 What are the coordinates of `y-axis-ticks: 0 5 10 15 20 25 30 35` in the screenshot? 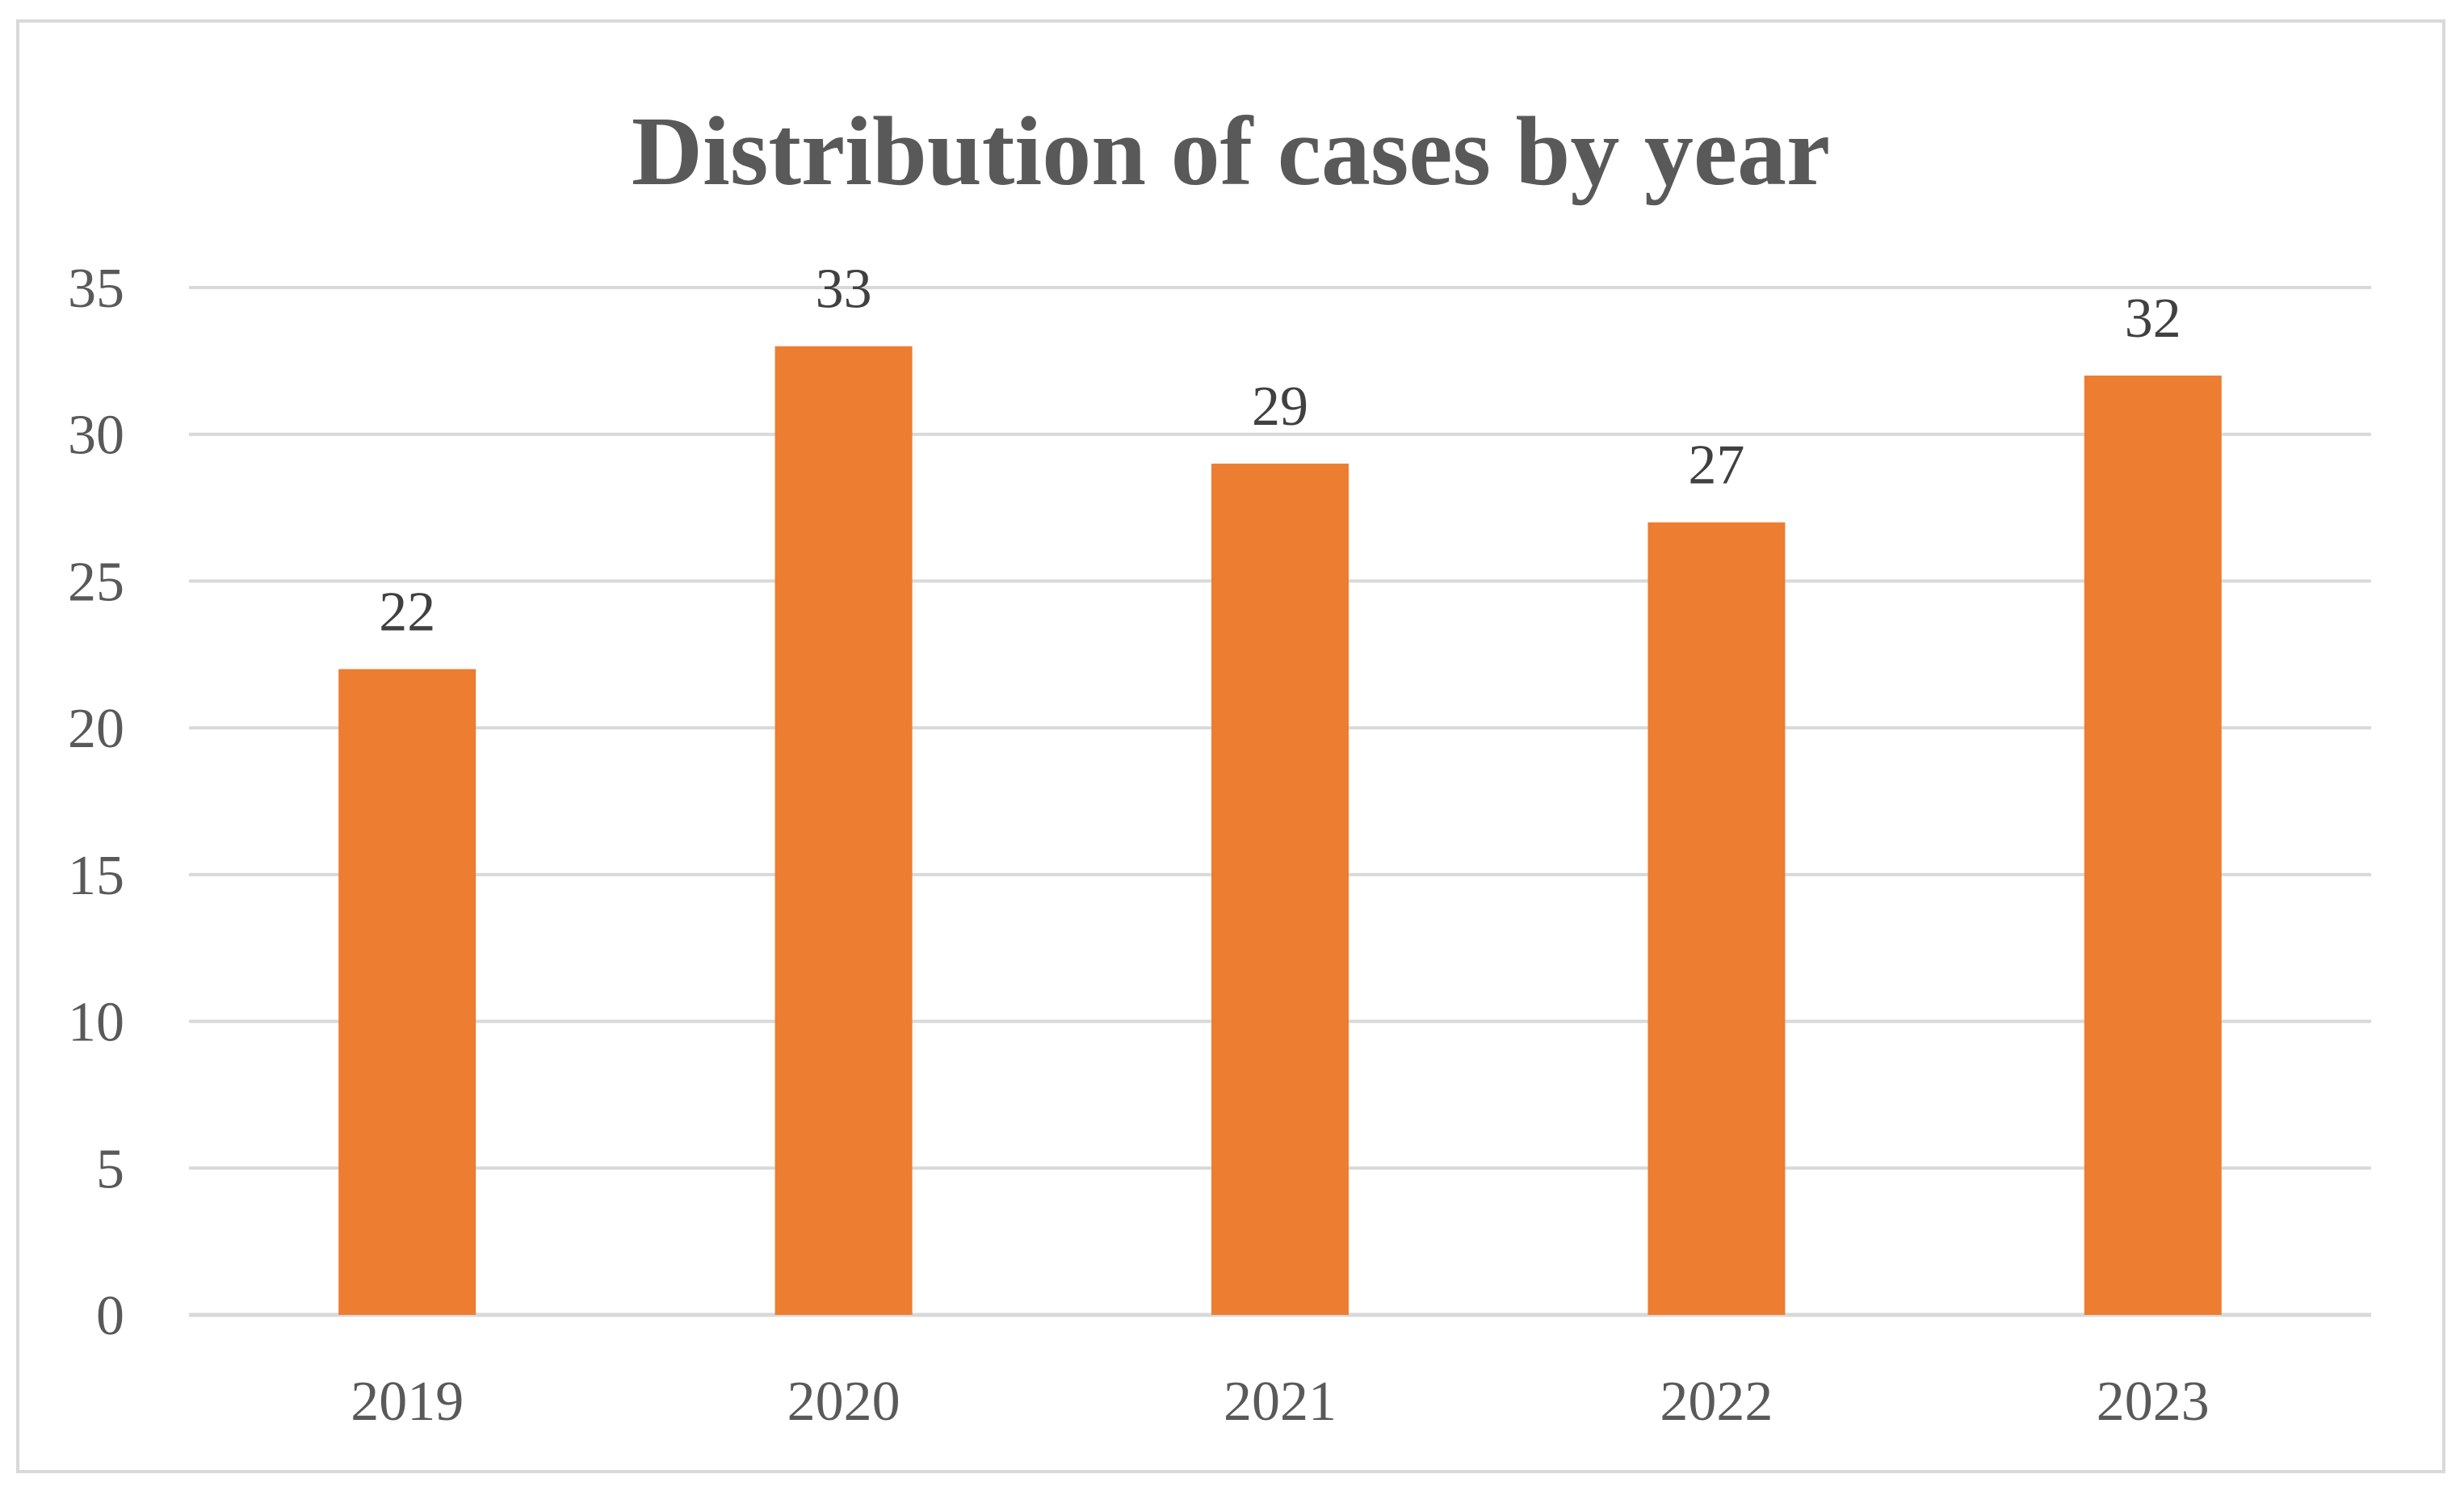 It's located at (96, 802).